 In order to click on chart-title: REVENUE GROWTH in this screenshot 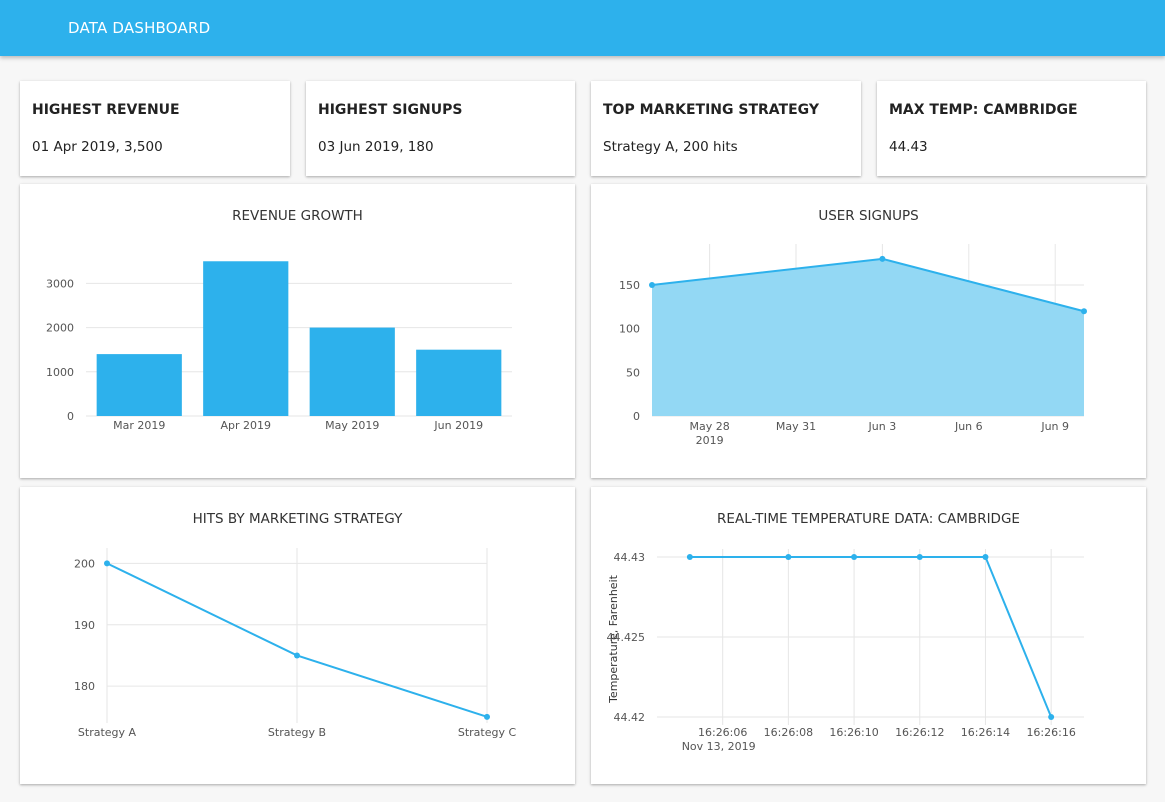, I will do `click(297, 216)`.